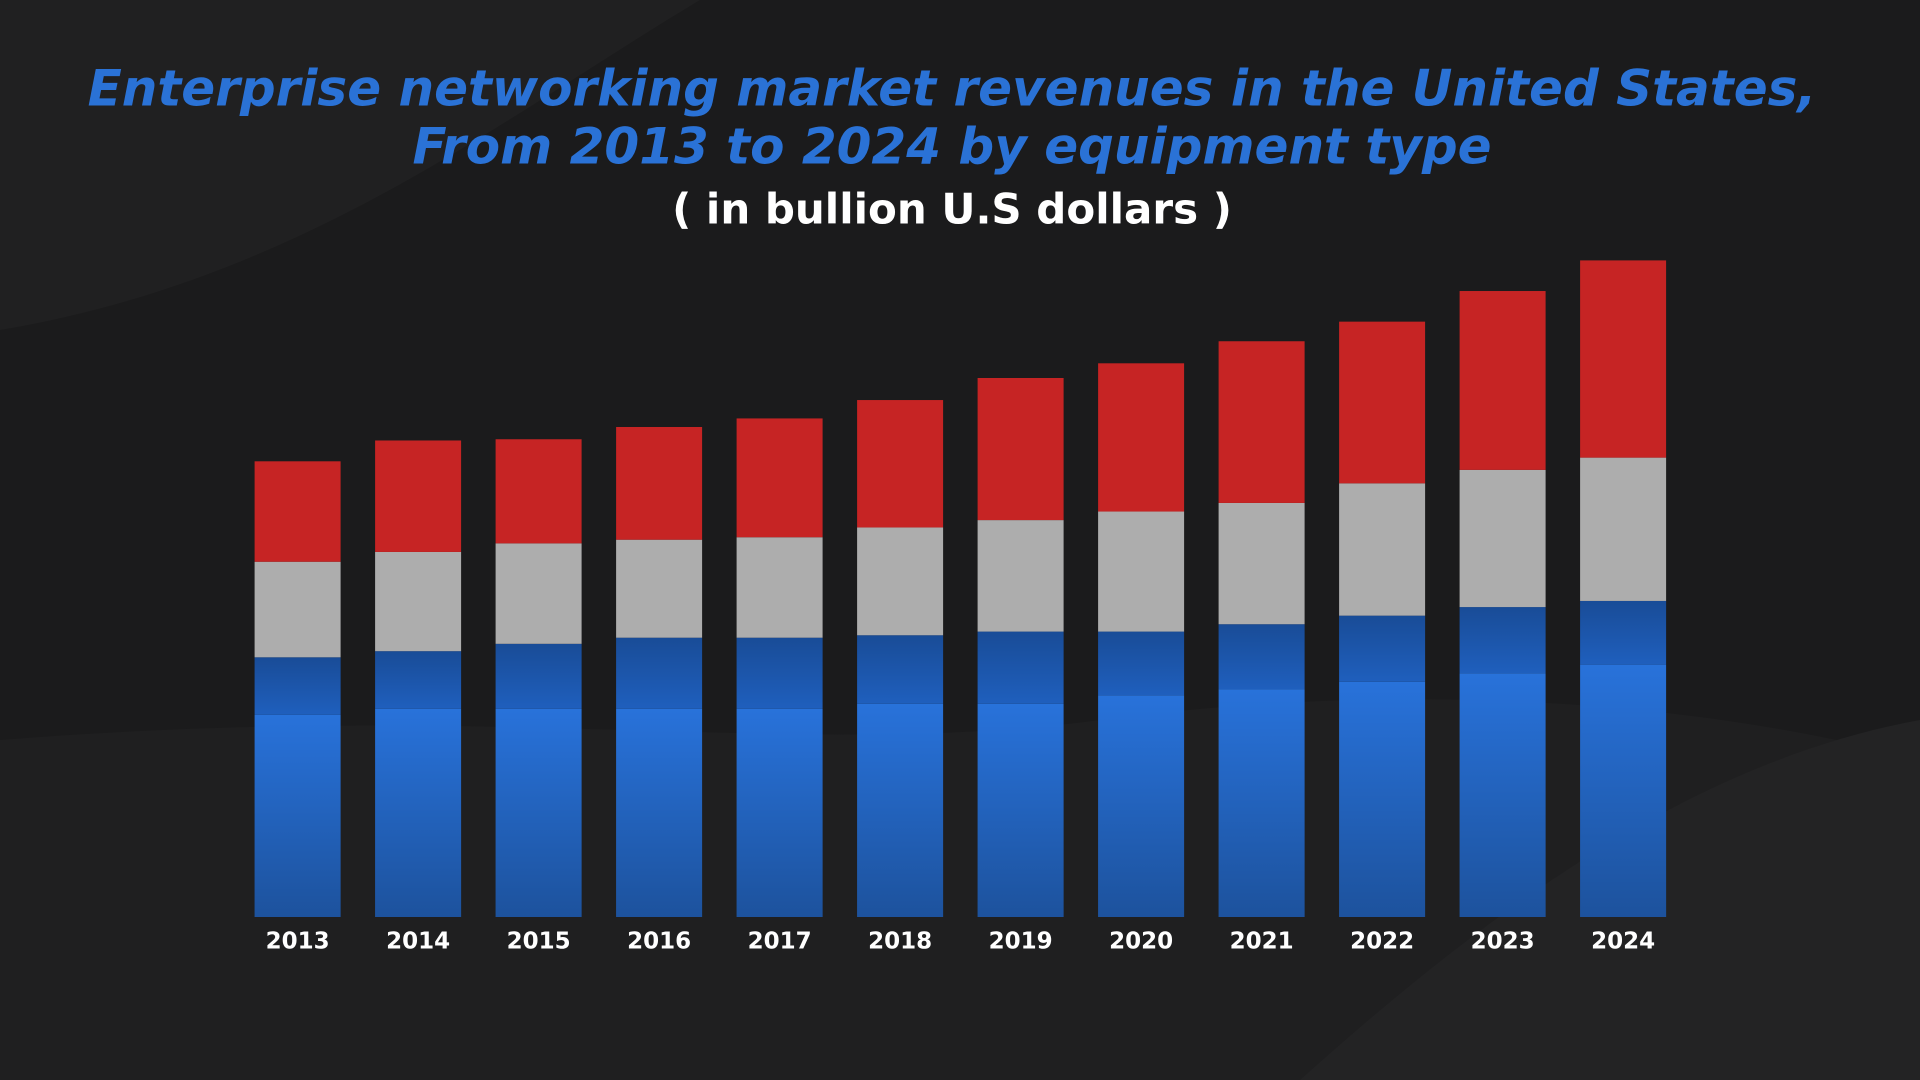 The width and height of the screenshot is (1920, 1080). What do you see at coordinates (298, 942) in the screenshot?
I see `x-tick-label: 2013` at bounding box center [298, 942].